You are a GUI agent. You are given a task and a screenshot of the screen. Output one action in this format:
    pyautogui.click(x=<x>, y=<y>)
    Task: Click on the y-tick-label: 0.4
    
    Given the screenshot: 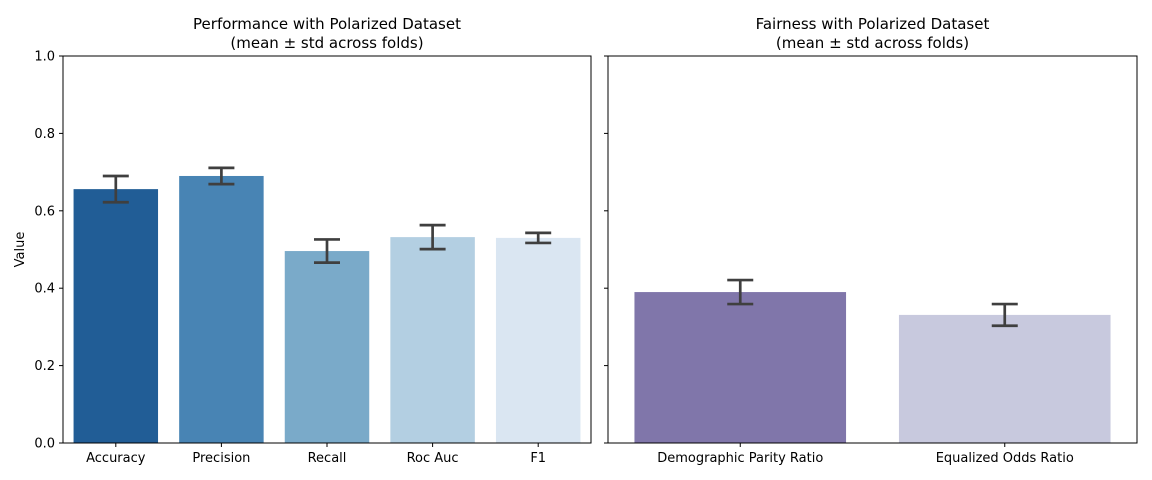 What is the action you would take?
    pyautogui.click(x=44, y=289)
    